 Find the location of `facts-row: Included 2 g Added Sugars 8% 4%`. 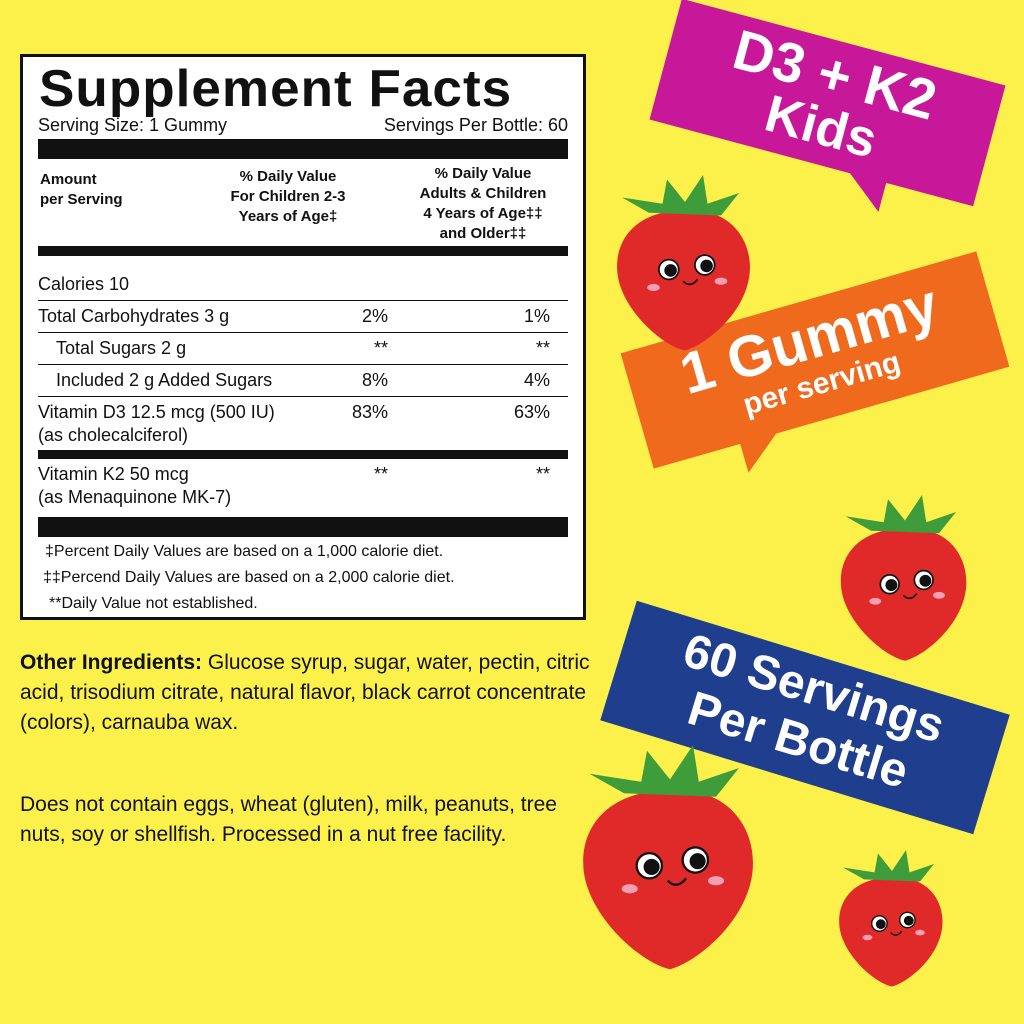

facts-row: Included 2 g Added Sugars 8% 4% is located at coordinates (303, 381).